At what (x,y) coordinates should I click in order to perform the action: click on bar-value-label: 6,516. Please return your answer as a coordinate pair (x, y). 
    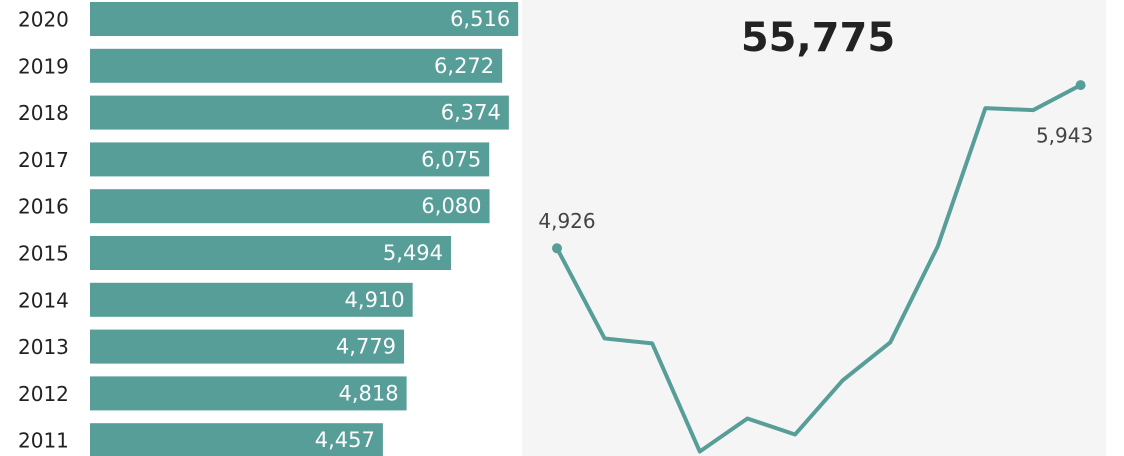
    Looking at the image, I should click on (480, 19).